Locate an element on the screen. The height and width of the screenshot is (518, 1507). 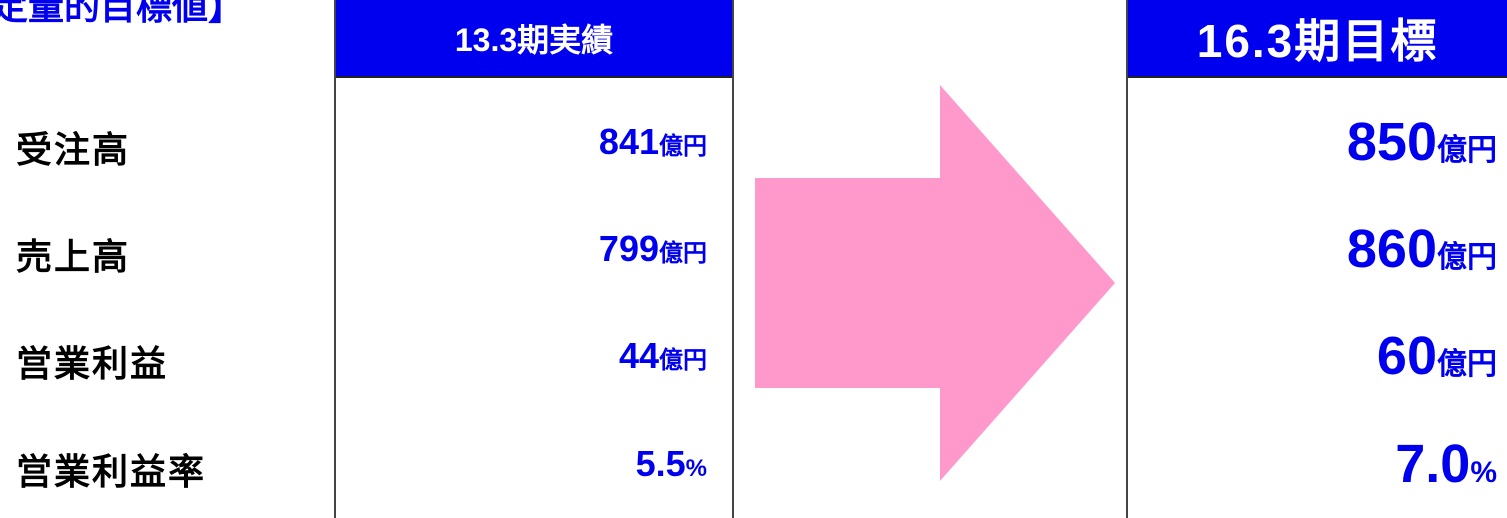
target-header: 16.3期目標 is located at coordinates (1317, 39).